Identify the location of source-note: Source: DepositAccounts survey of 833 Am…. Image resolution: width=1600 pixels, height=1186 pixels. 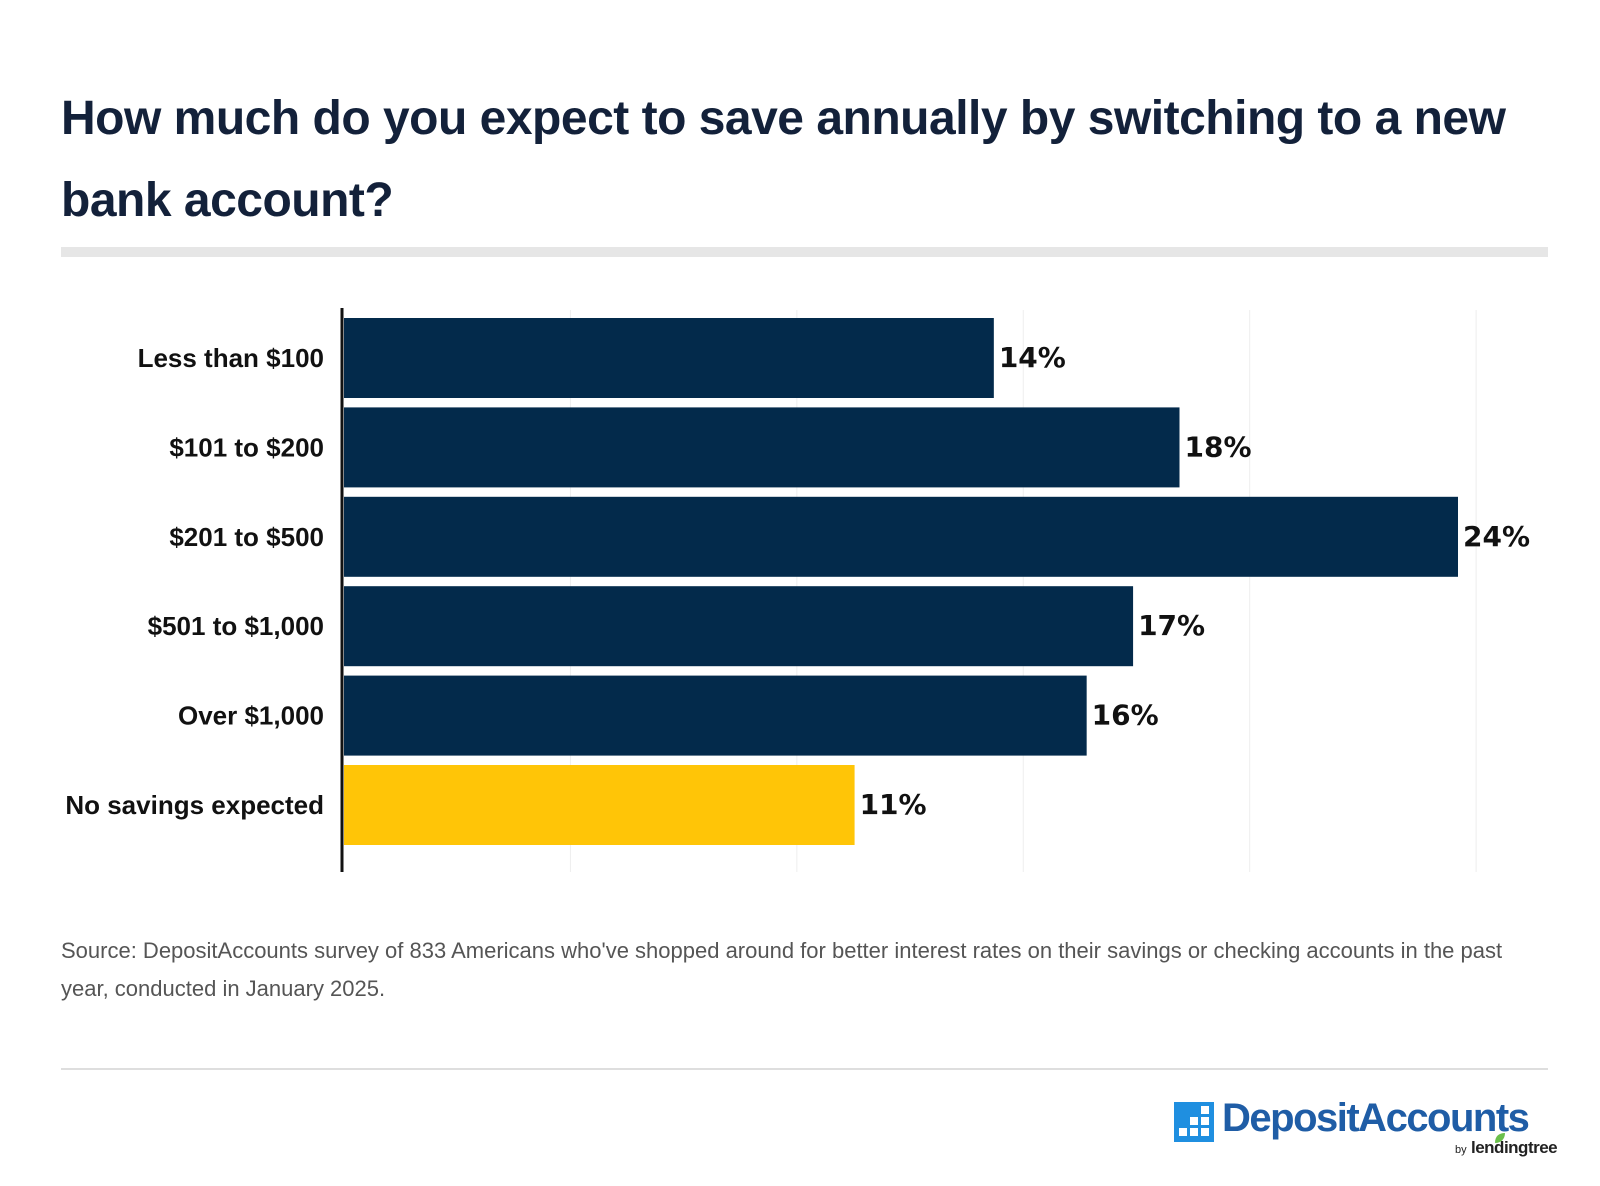
(782, 969).